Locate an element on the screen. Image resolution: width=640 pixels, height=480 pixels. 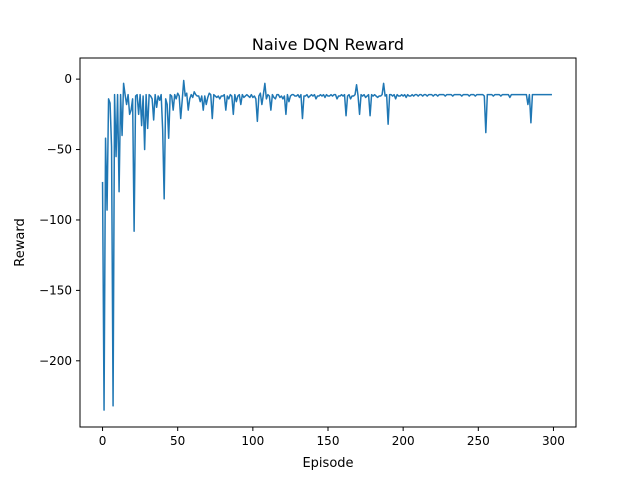
x-tick-label: 100 is located at coordinates (252, 441).